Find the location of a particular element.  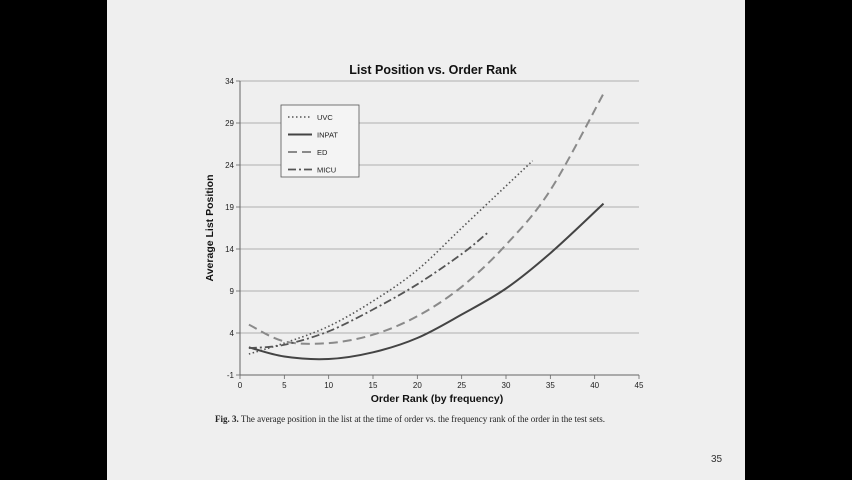

series-line-inpat is located at coordinates (426, 281).